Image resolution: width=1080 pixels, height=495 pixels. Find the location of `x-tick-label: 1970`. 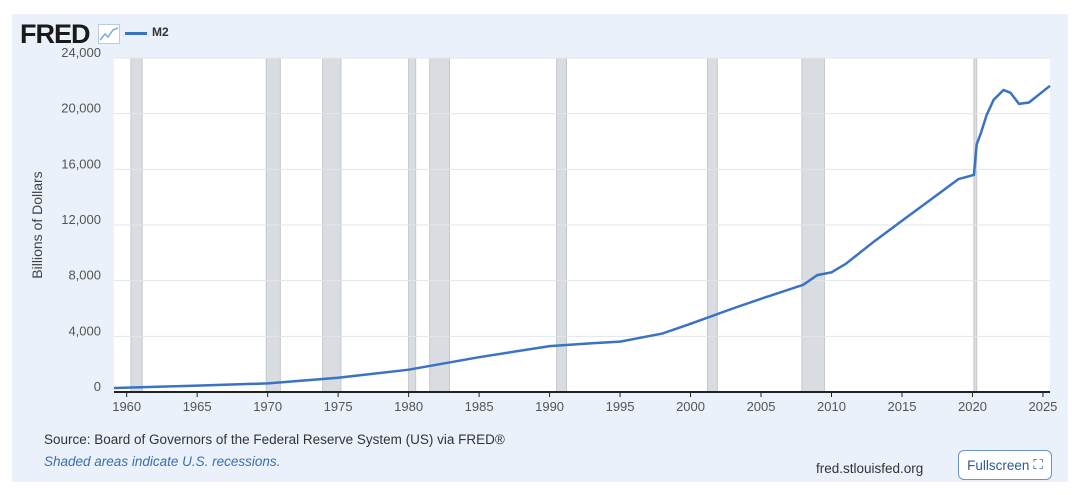

x-tick-label: 1970 is located at coordinates (267, 406).